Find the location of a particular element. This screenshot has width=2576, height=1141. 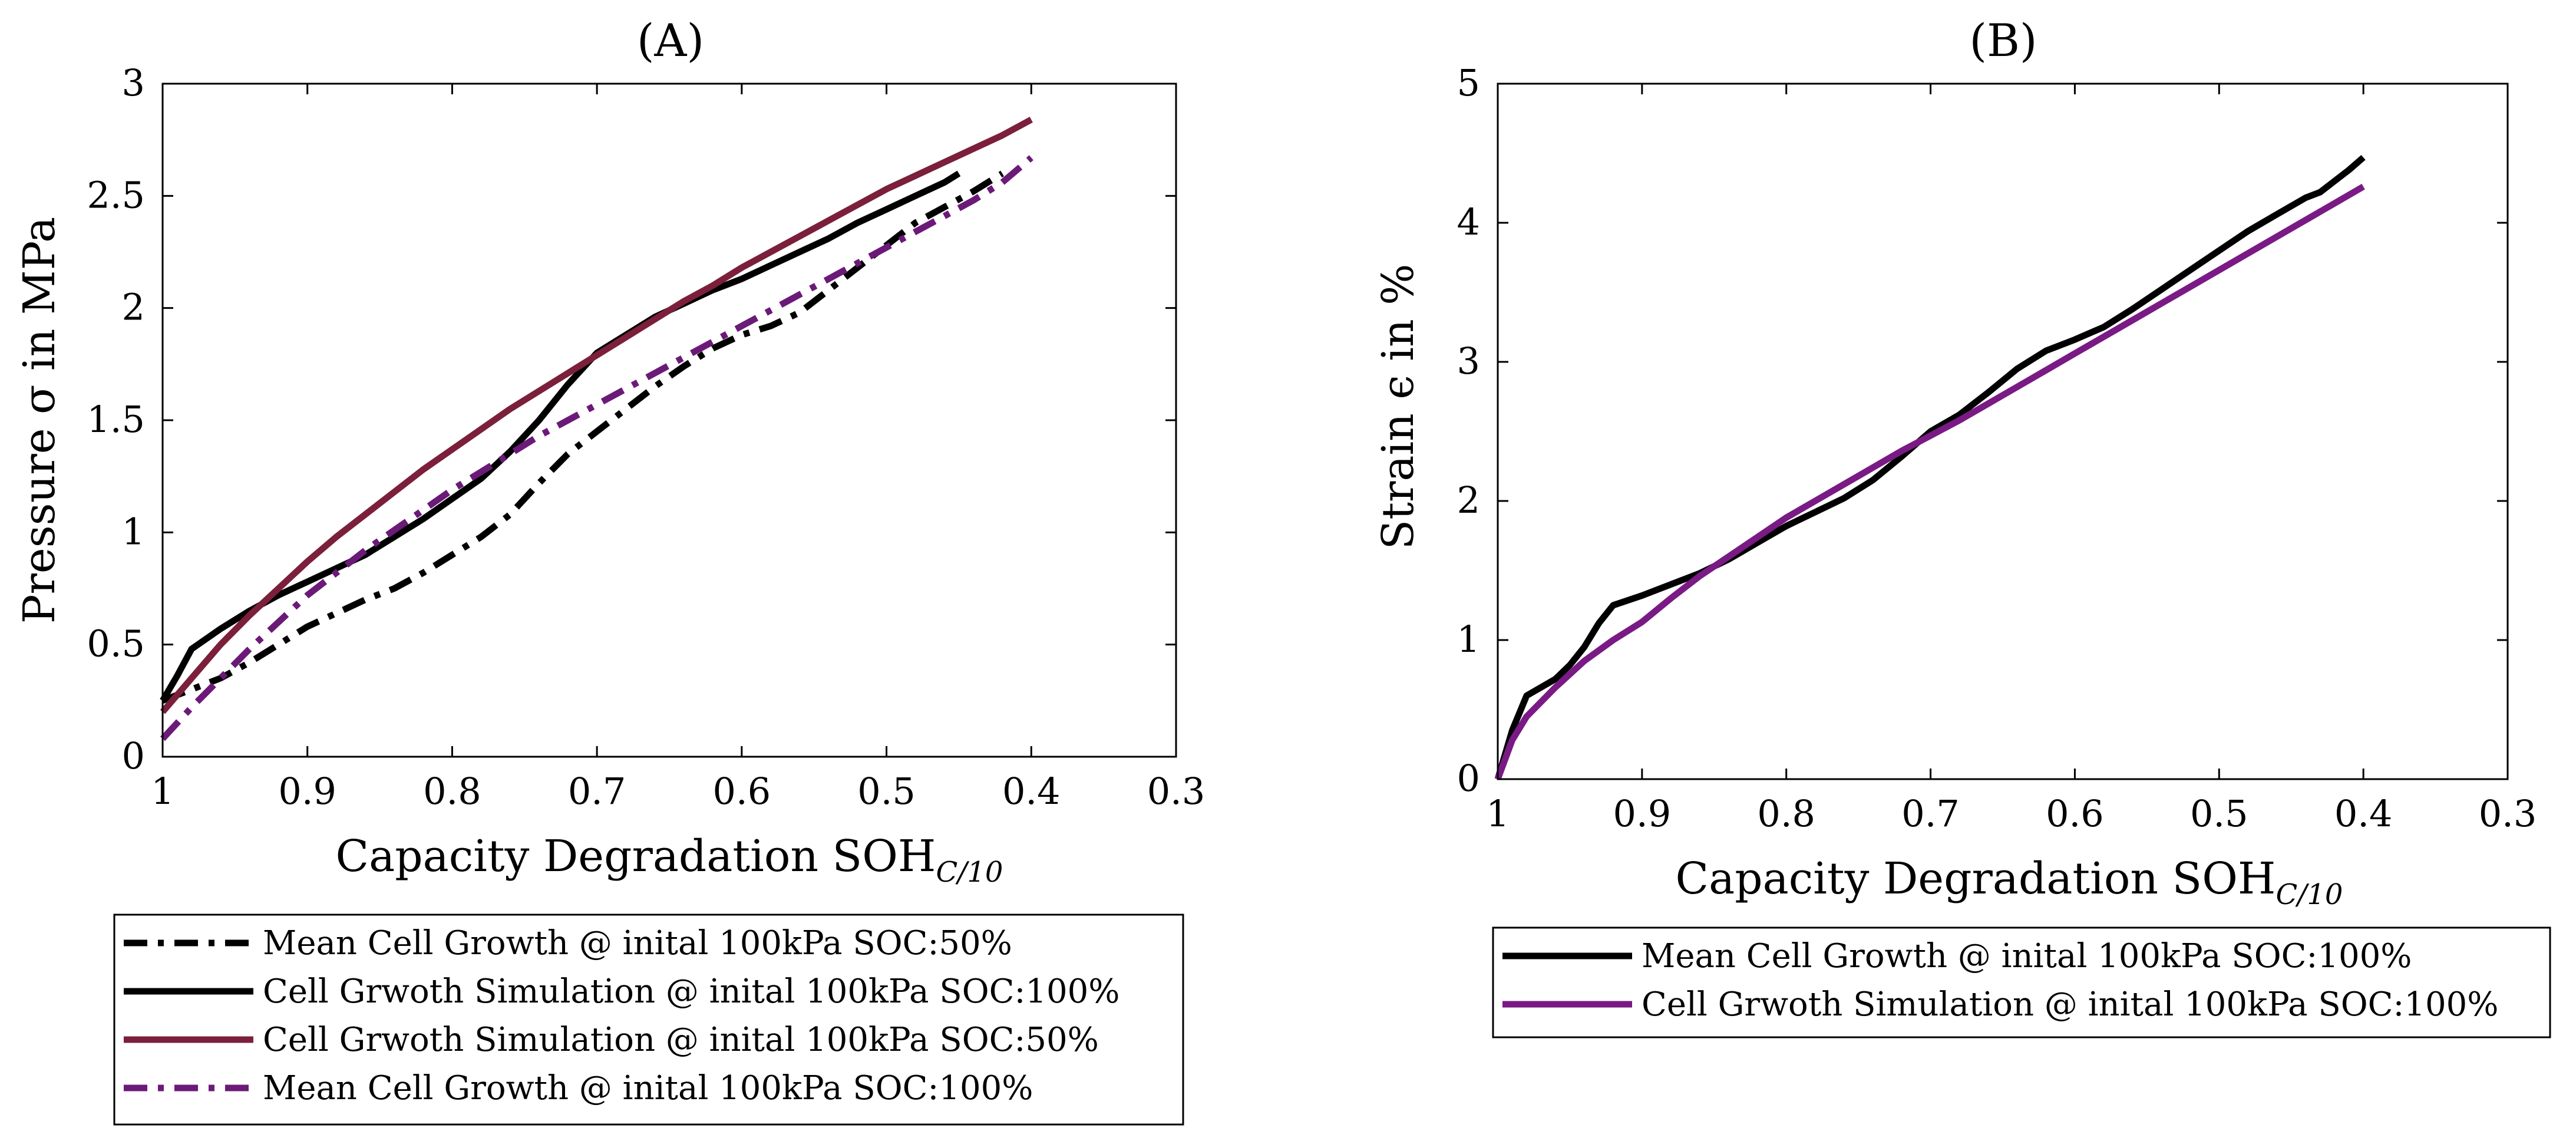

panel-a-x-tick-label: 0.7 is located at coordinates (597, 791).